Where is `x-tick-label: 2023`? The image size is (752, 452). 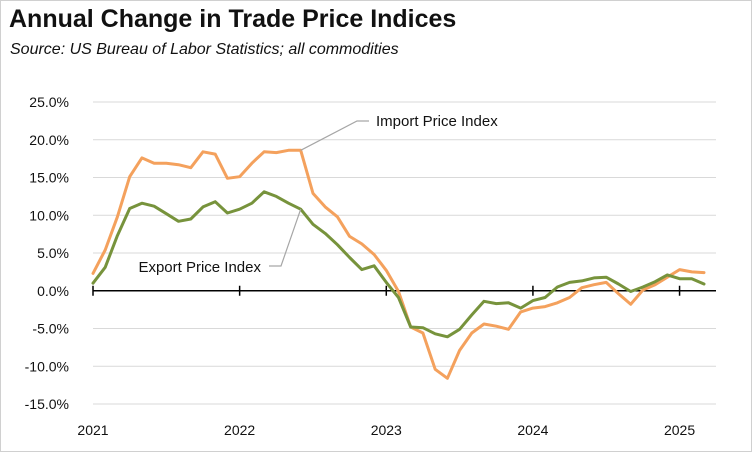 x-tick-label: 2023 is located at coordinates (386, 430).